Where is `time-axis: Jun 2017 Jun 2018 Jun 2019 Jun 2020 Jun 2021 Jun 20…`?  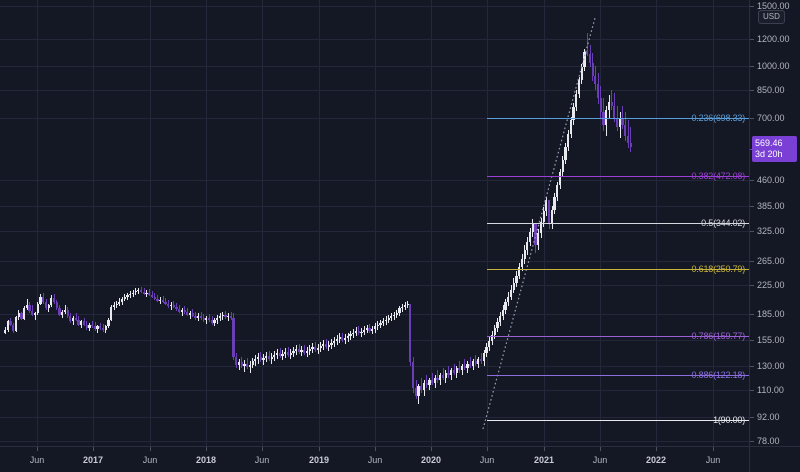
time-axis: Jun 2017 Jun 2018 Jun 2019 Jun 2020 Jun 2021 Jun 20… is located at coordinates (400, 459).